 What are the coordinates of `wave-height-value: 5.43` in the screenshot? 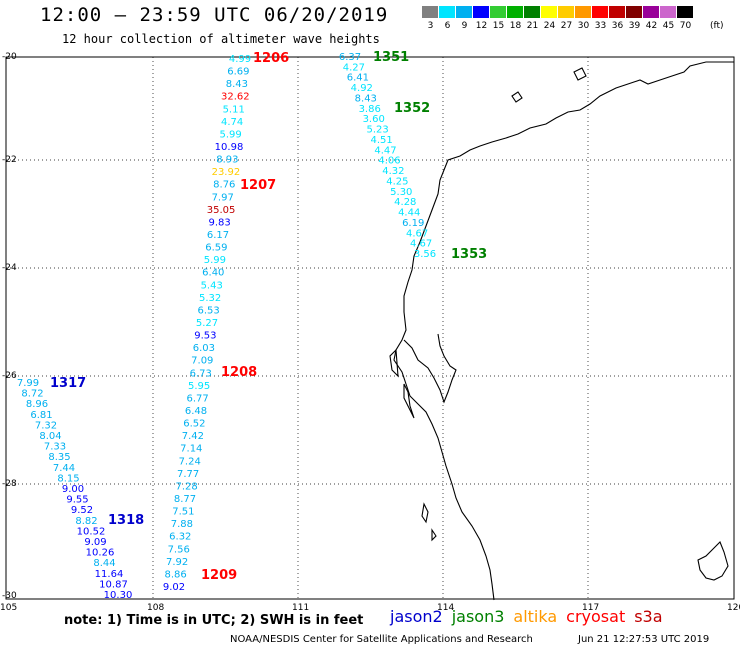 It's located at (212, 285).